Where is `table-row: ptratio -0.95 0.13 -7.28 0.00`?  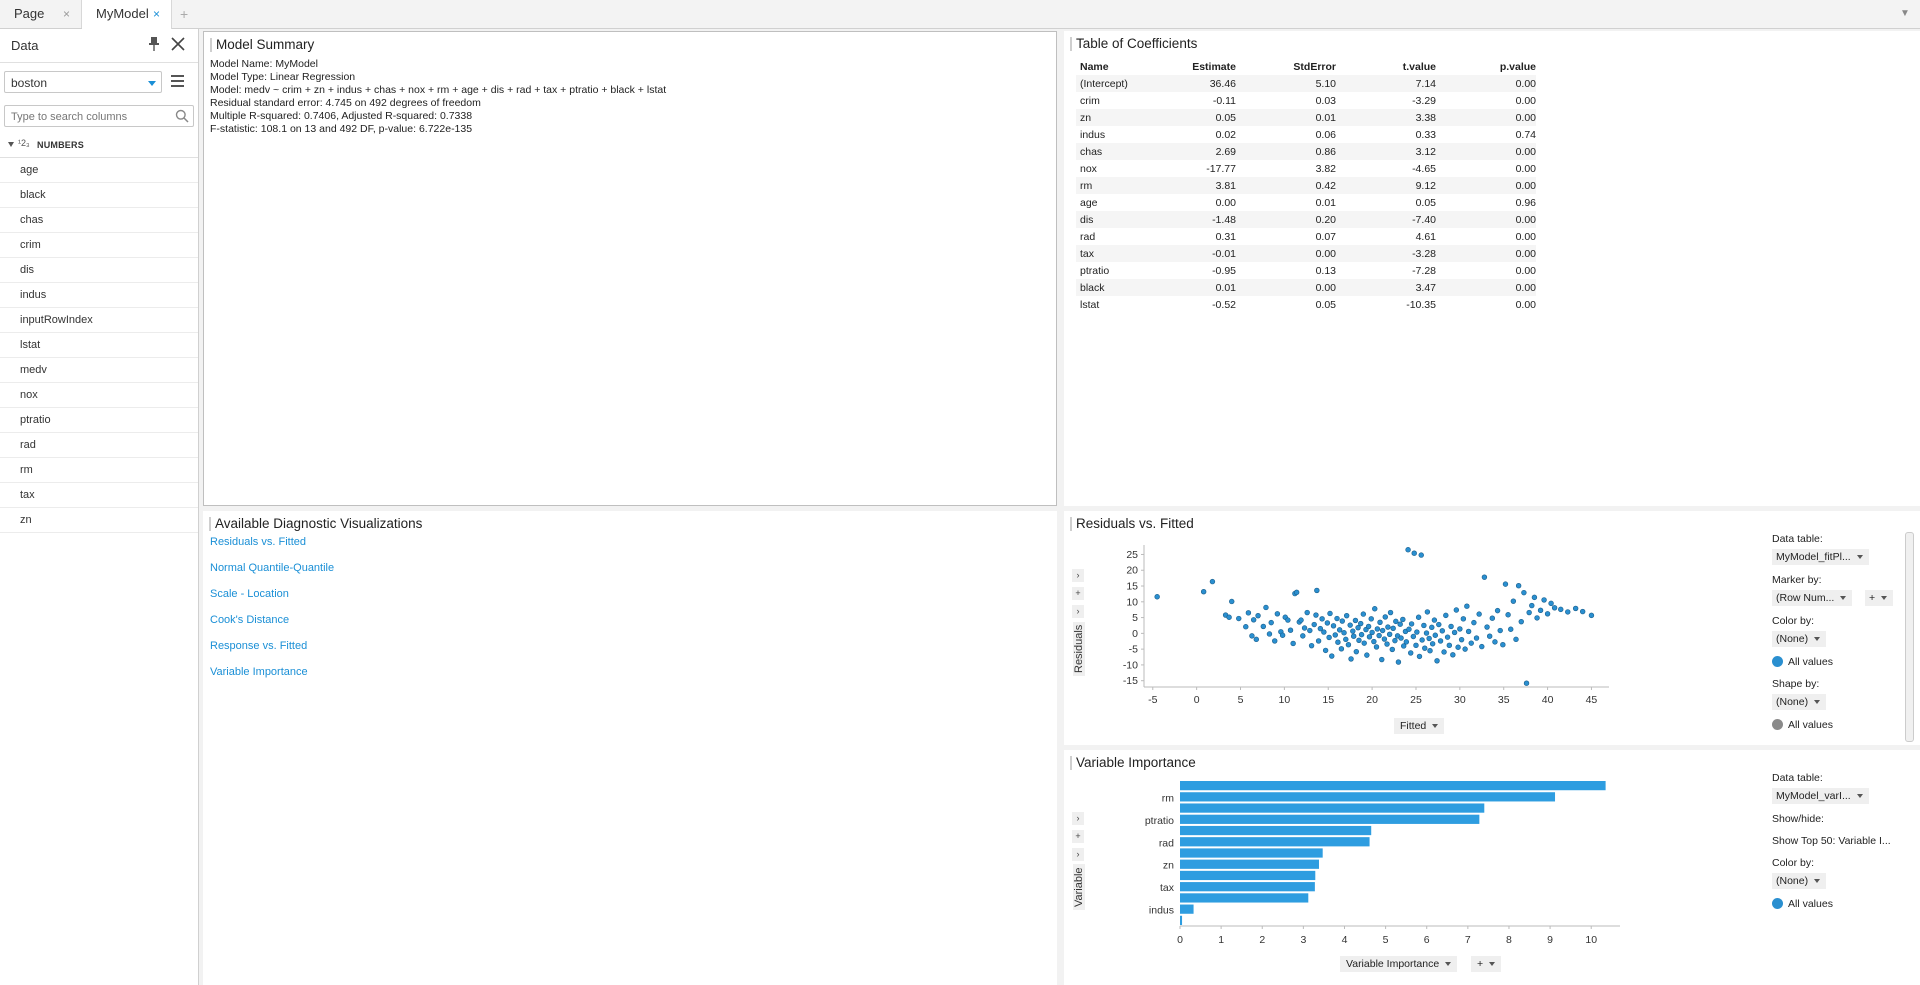
table-row: ptratio -0.95 0.13 -7.28 0.00 is located at coordinates (1306, 270).